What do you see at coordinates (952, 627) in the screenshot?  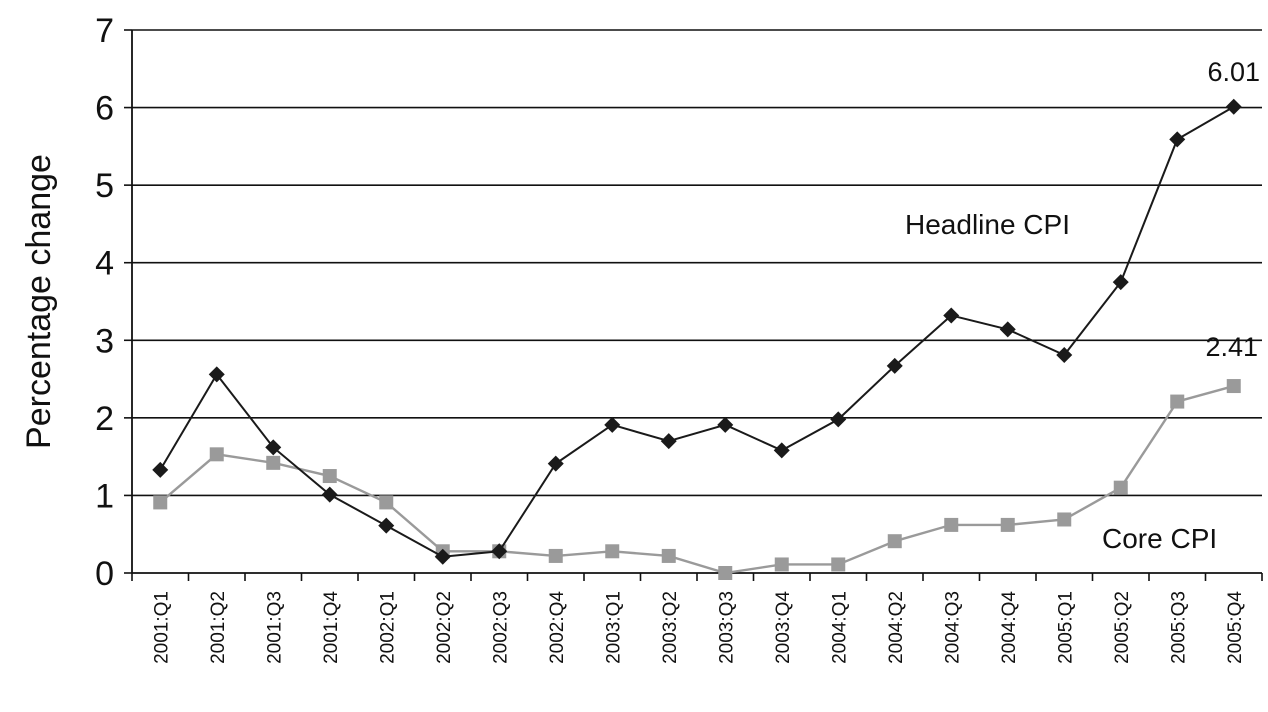 I see `x-tick-label: 2004:Q3` at bounding box center [952, 627].